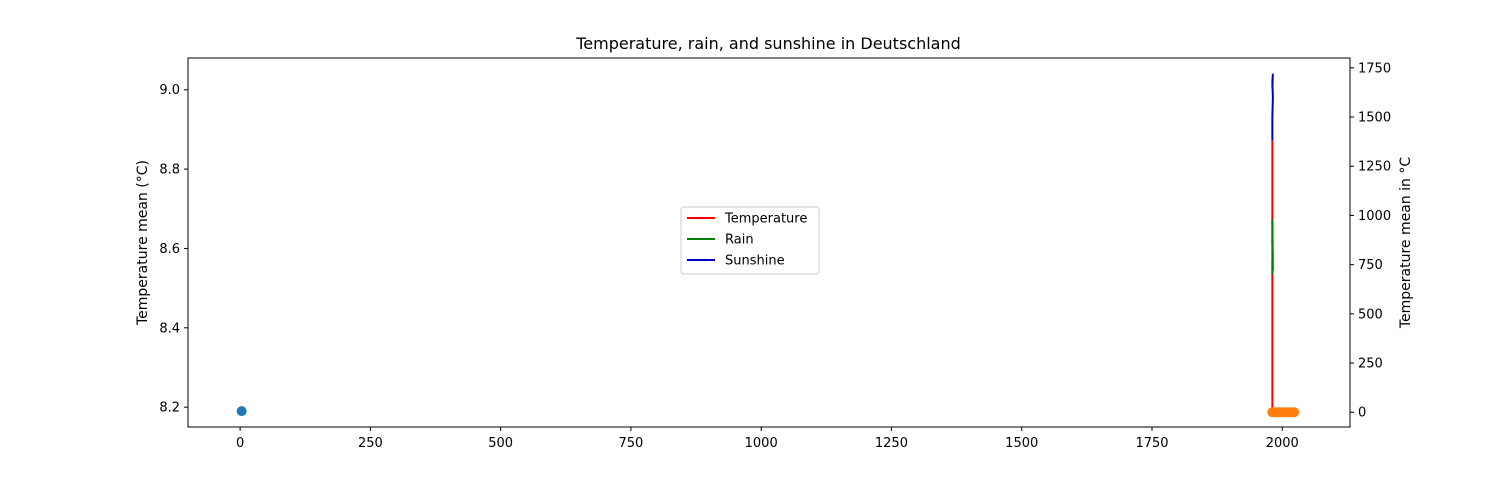  Describe the element at coordinates (169, 249) in the screenshot. I see `y-tick-label: 8.6` at that location.